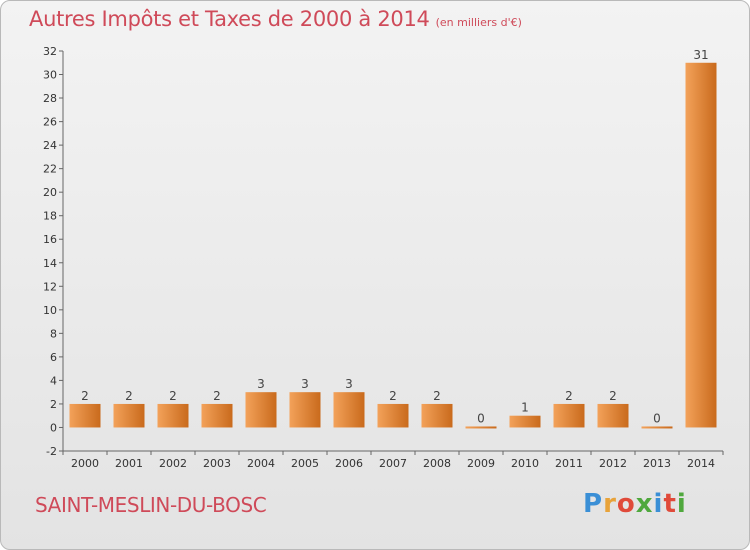  I want to click on chart-title-text: Autres Impôts et Taxes de 2000 à 2014, so click(229, 19).